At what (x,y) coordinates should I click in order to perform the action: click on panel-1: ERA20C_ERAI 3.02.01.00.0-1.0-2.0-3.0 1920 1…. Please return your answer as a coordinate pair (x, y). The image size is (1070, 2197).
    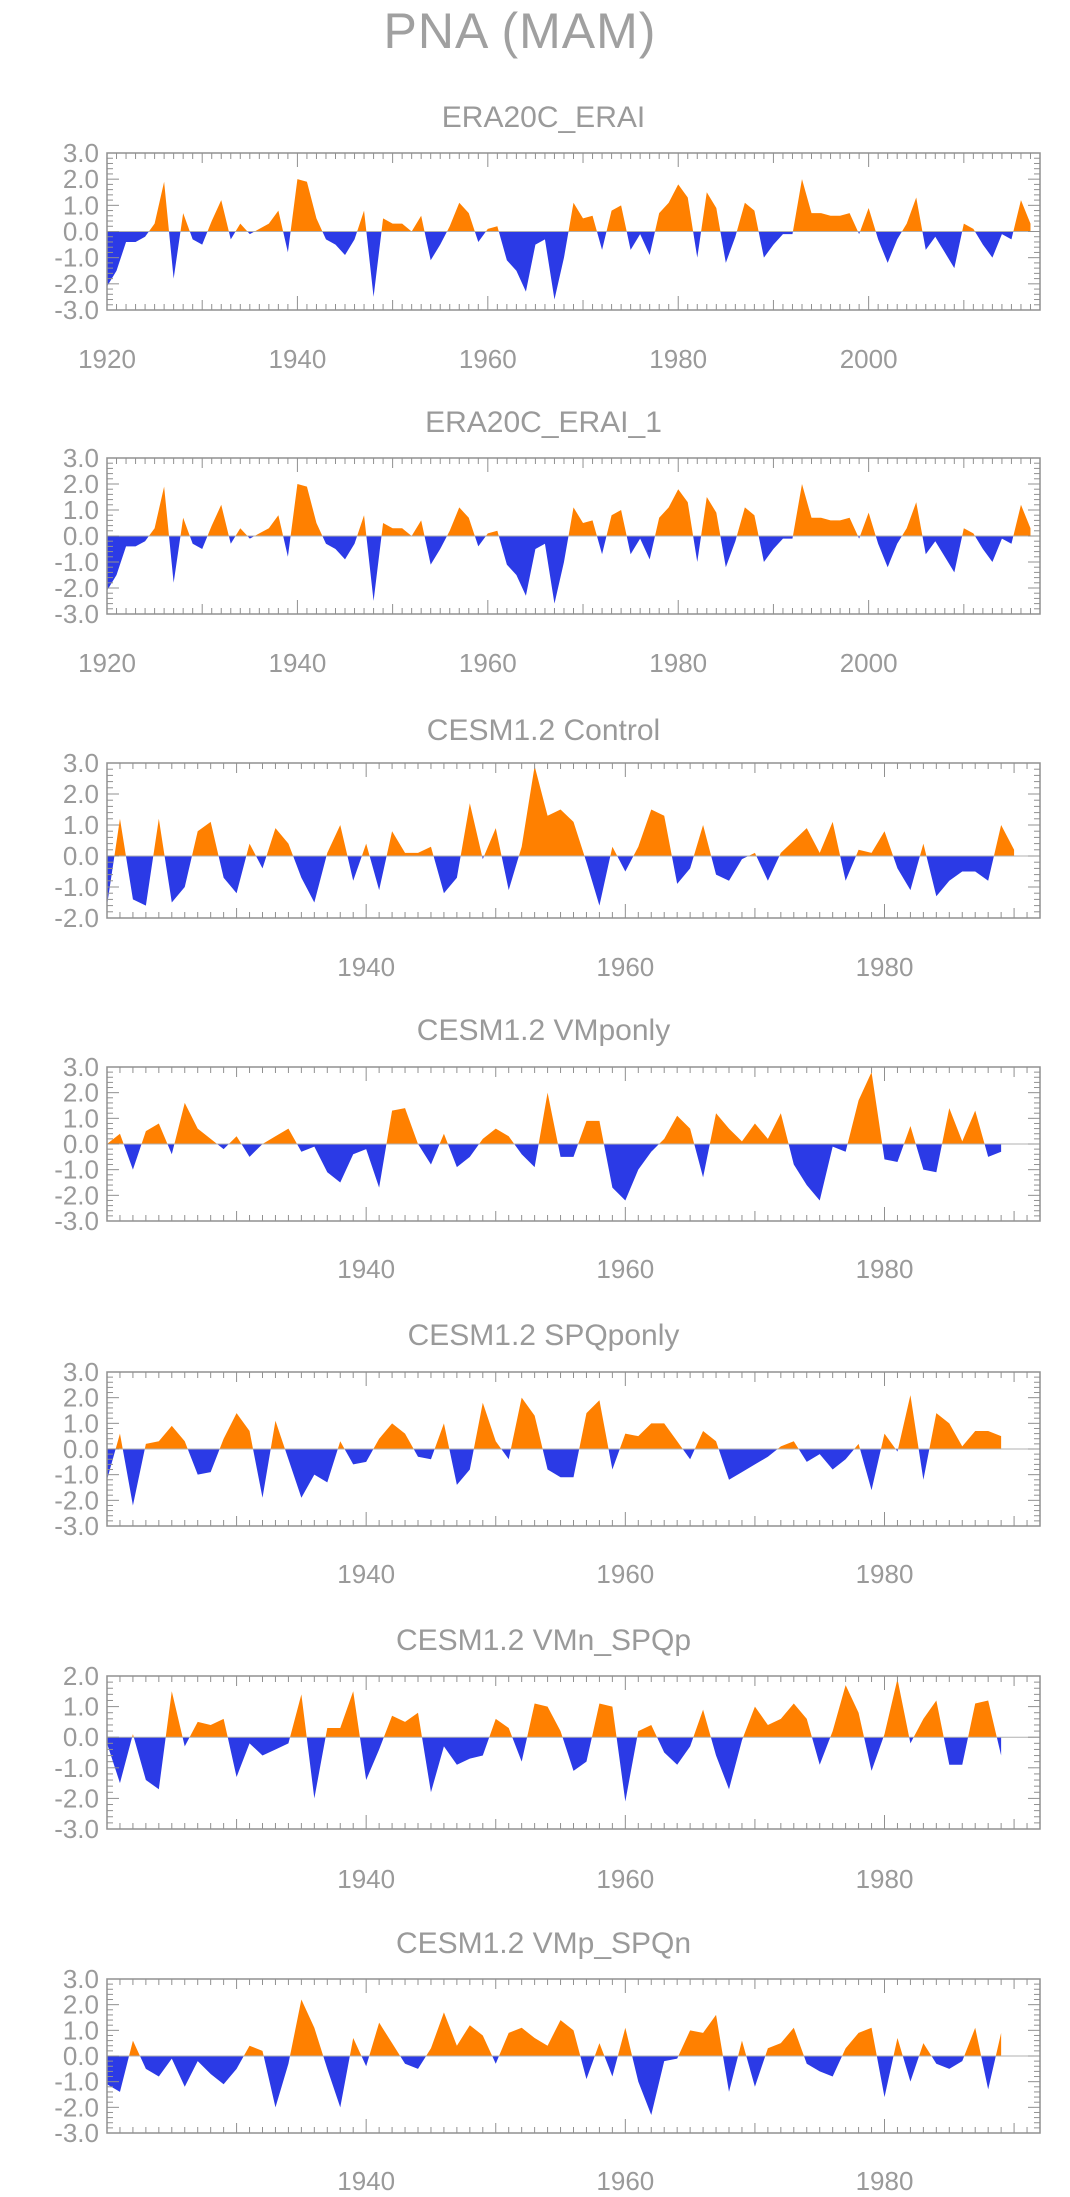
    Looking at the image, I should click on (547, 237).